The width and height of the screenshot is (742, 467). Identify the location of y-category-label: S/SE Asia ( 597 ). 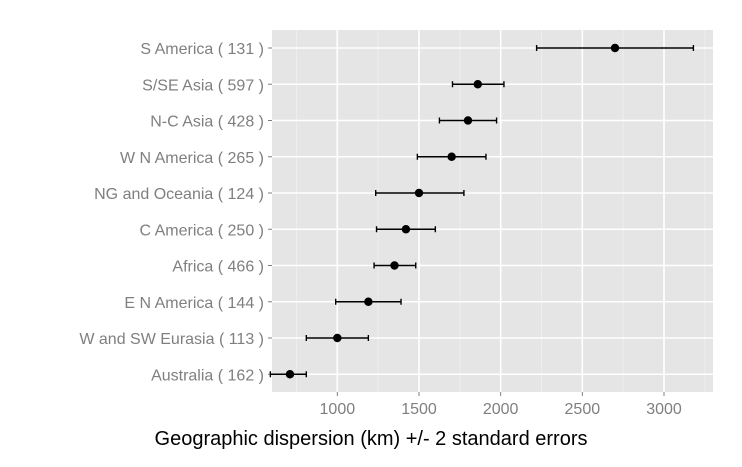
(203, 85).